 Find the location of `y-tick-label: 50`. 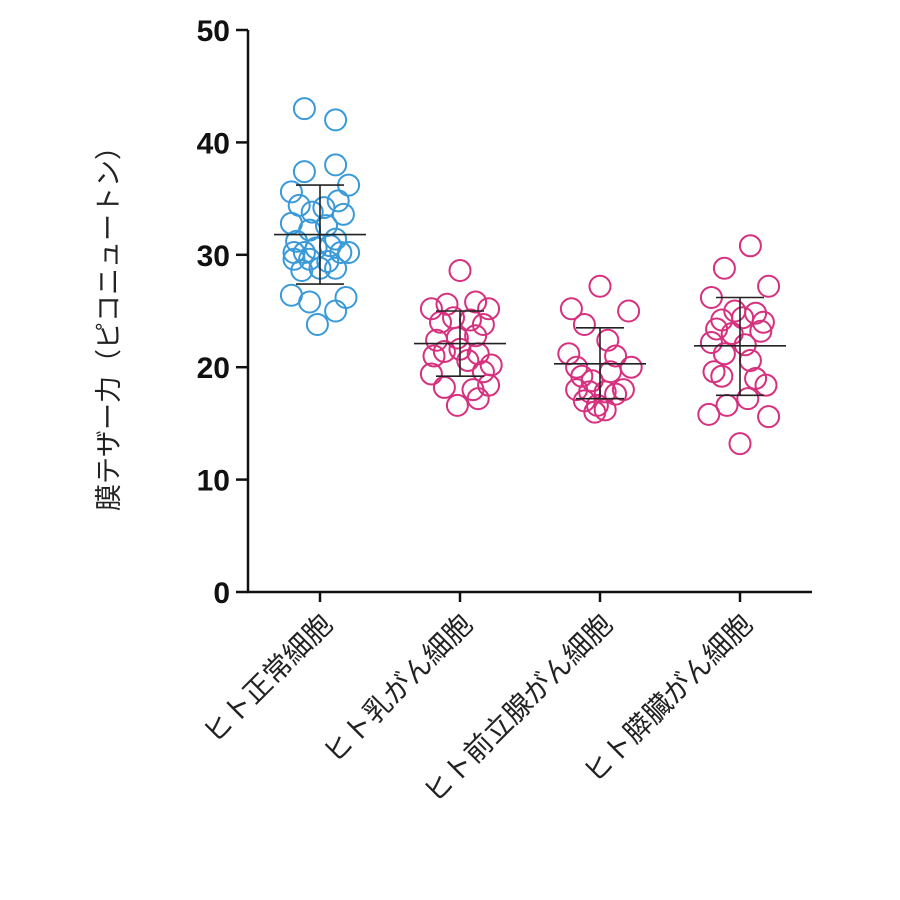

y-tick-label: 50 is located at coordinates (213, 31).